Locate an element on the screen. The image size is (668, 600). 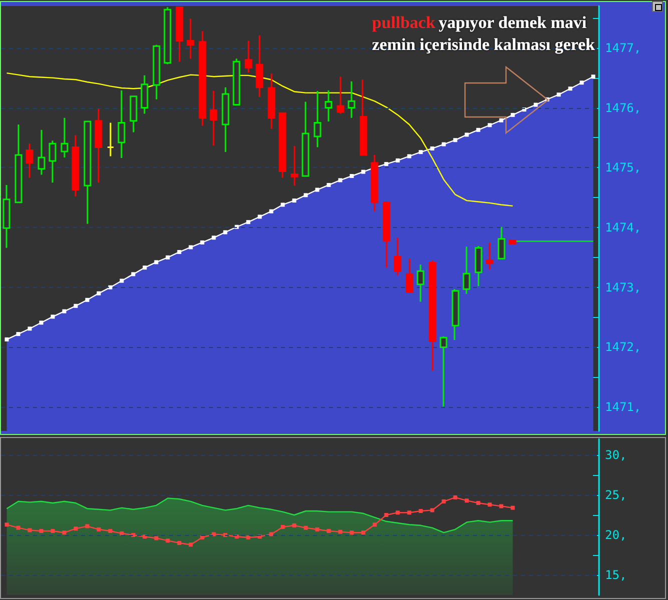
y-tick-label: 25, is located at coordinates (616, 495).